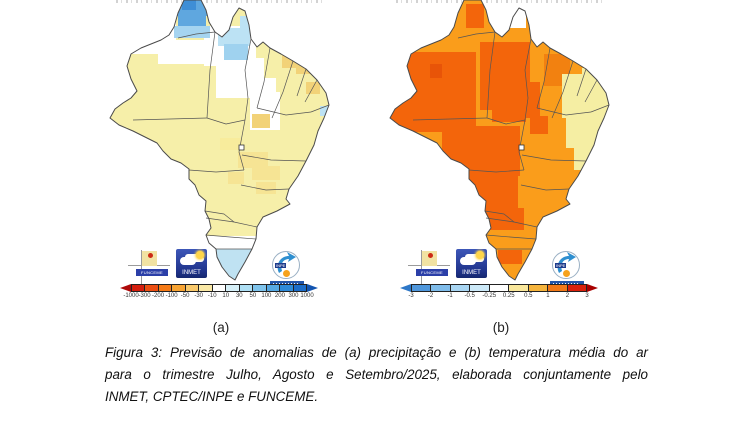 The image size is (750, 422). What do you see at coordinates (508, 296) in the screenshot?
I see `colorbar-tick-label: 0.25` at bounding box center [508, 296].